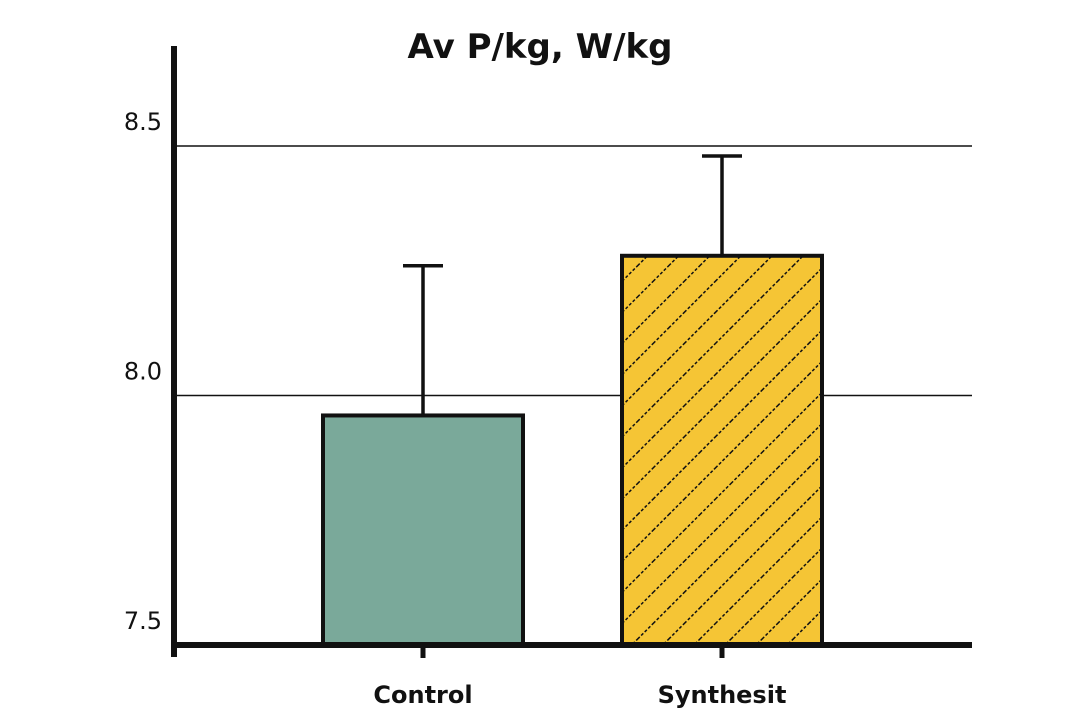 The width and height of the screenshot is (1080, 724). What do you see at coordinates (143, 122) in the screenshot?
I see `y-tick-label: 8.5` at bounding box center [143, 122].